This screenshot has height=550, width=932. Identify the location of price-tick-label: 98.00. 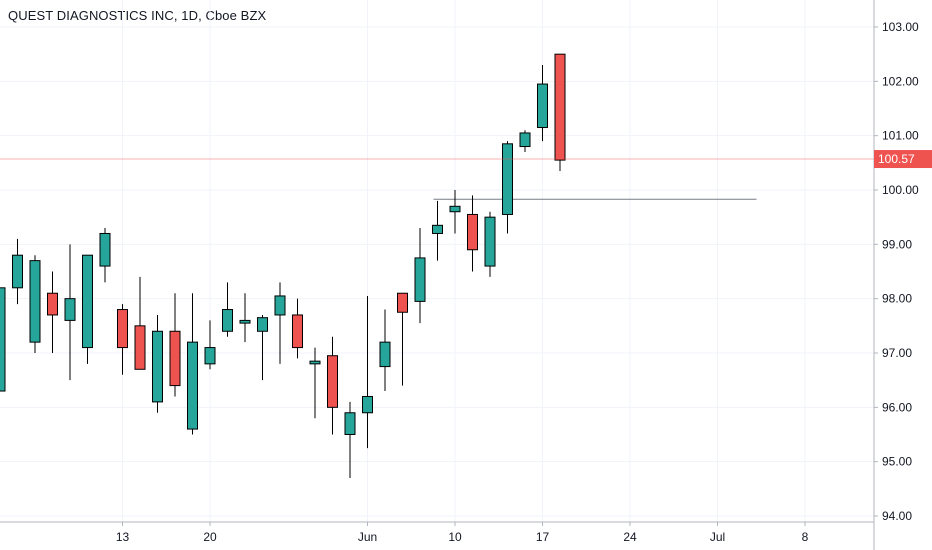
(897, 299).